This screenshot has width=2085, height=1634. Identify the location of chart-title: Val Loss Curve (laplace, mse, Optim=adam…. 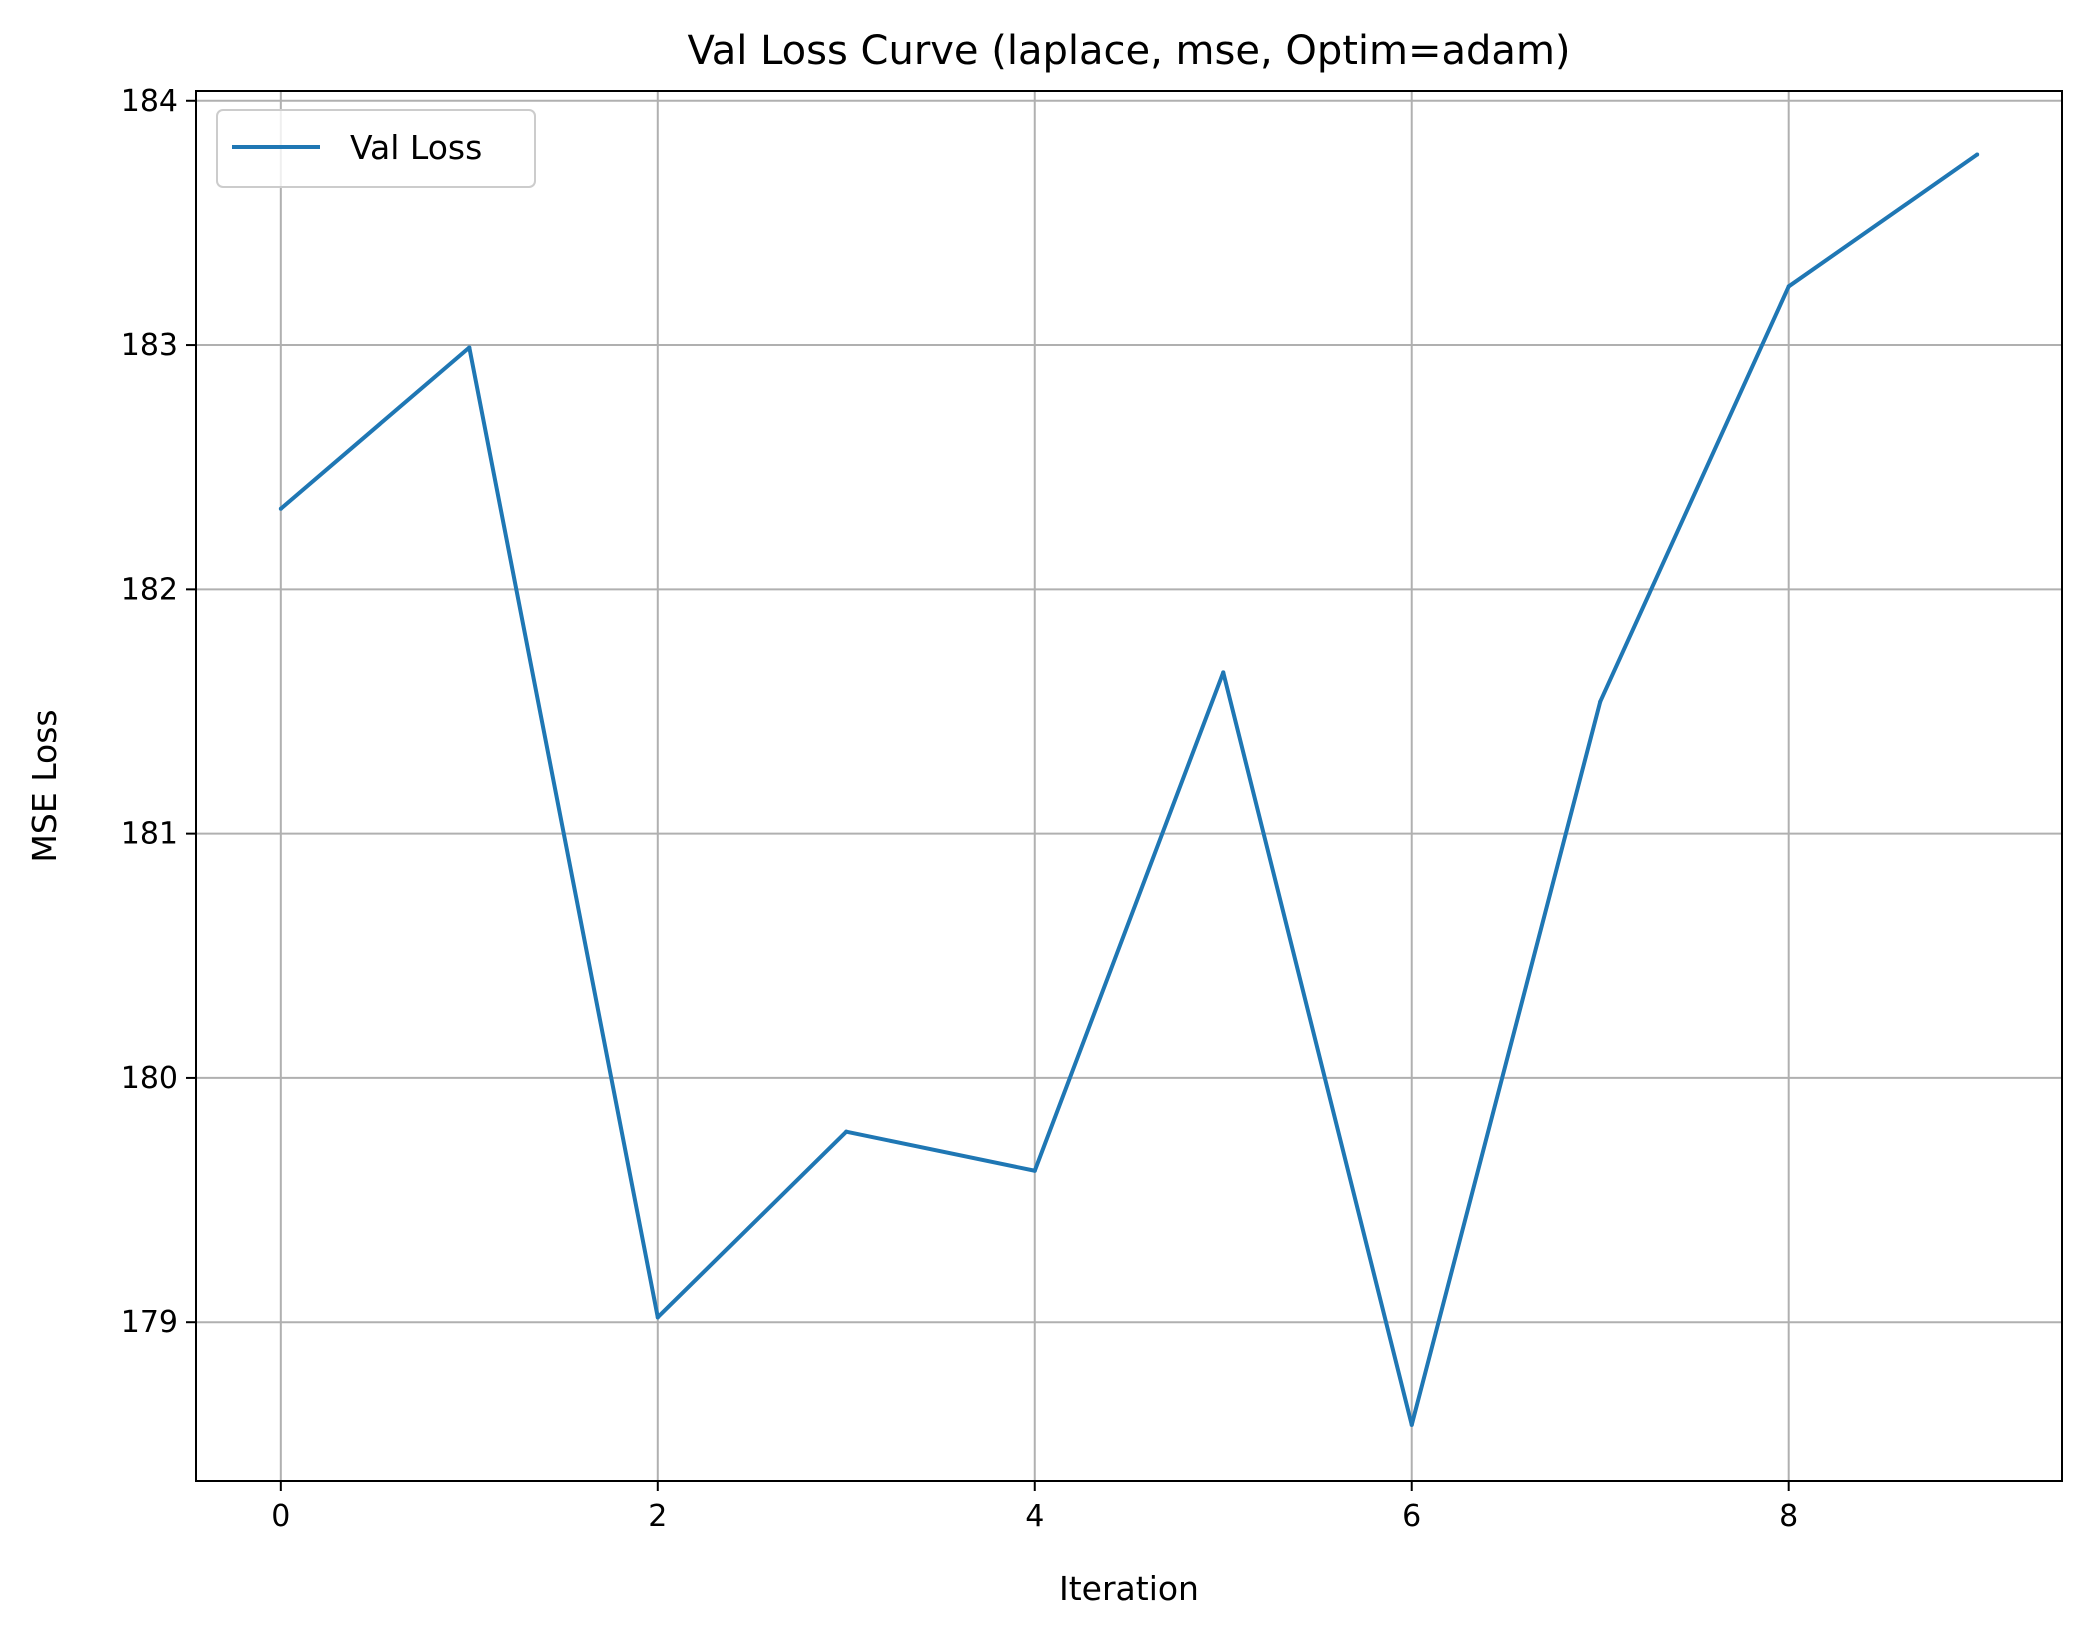
(1128, 51).